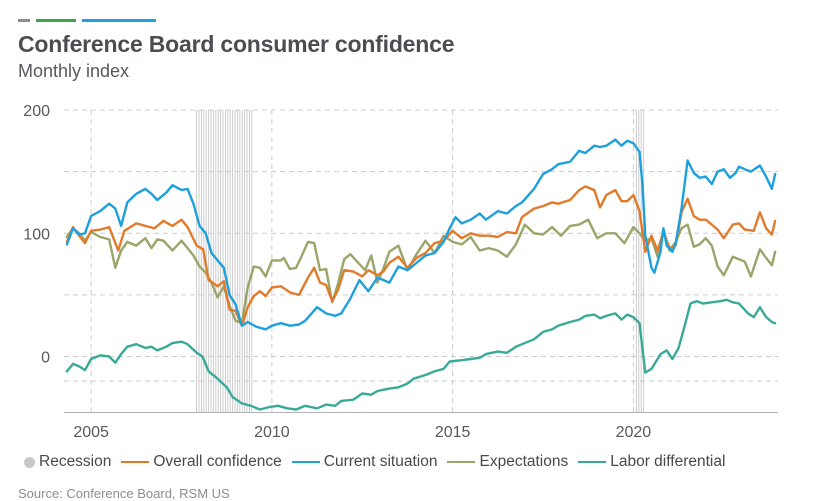 The image size is (838, 501). I want to click on x-tick-label: 2010, so click(272, 432).